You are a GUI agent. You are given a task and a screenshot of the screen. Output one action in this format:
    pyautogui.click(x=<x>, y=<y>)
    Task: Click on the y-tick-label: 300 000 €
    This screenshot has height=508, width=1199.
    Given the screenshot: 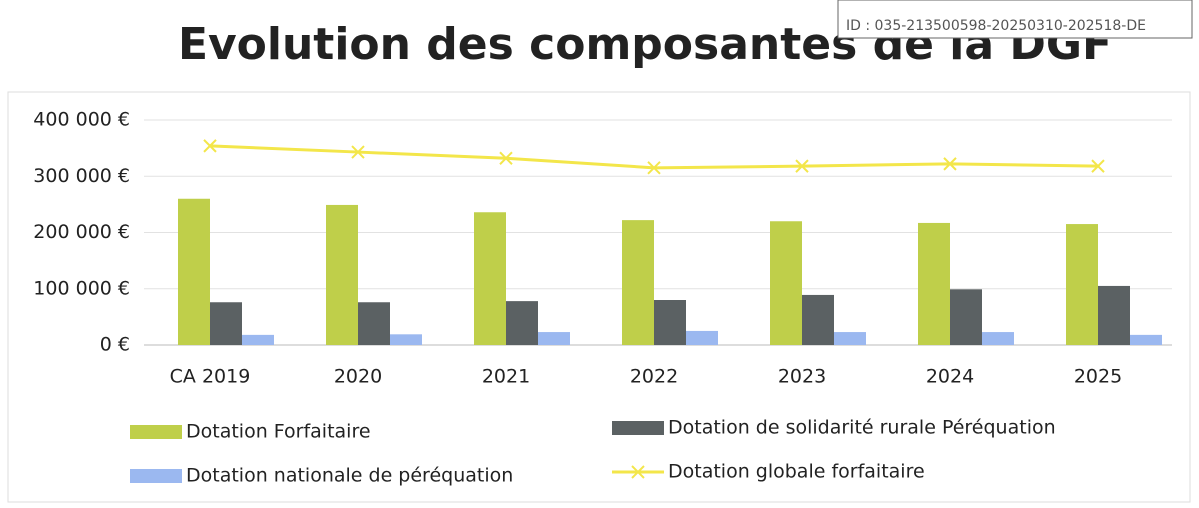 What is the action you would take?
    pyautogui.click(x=81, y=176)
    